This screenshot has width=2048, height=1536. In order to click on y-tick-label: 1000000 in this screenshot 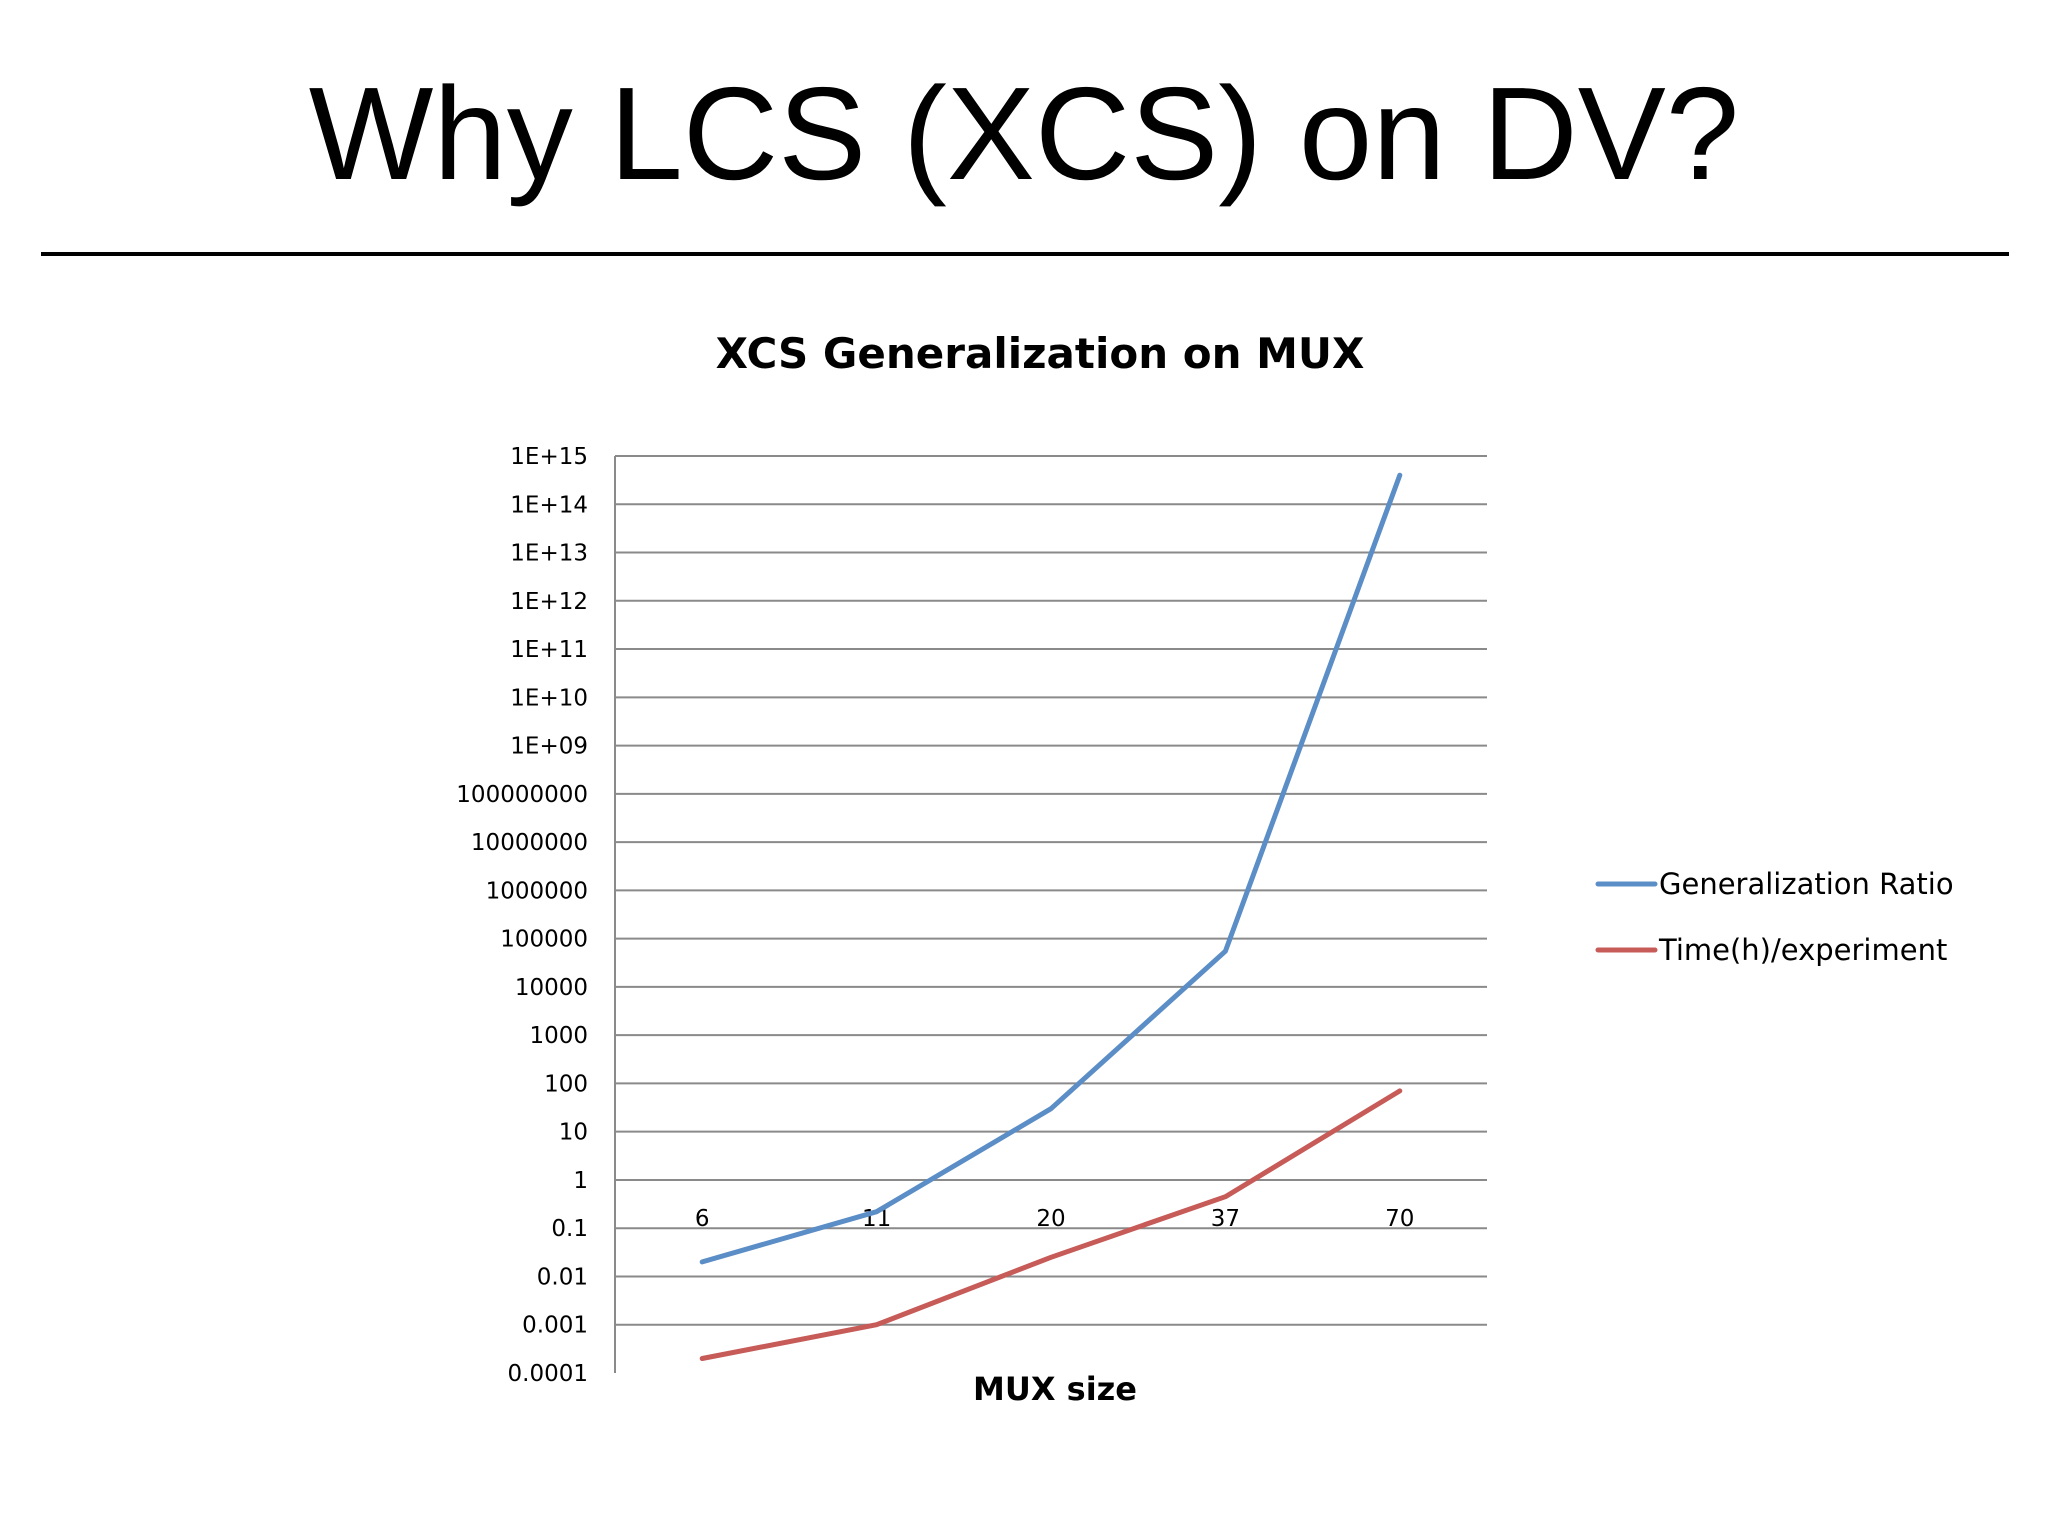, I will do `click(537, 891)`.